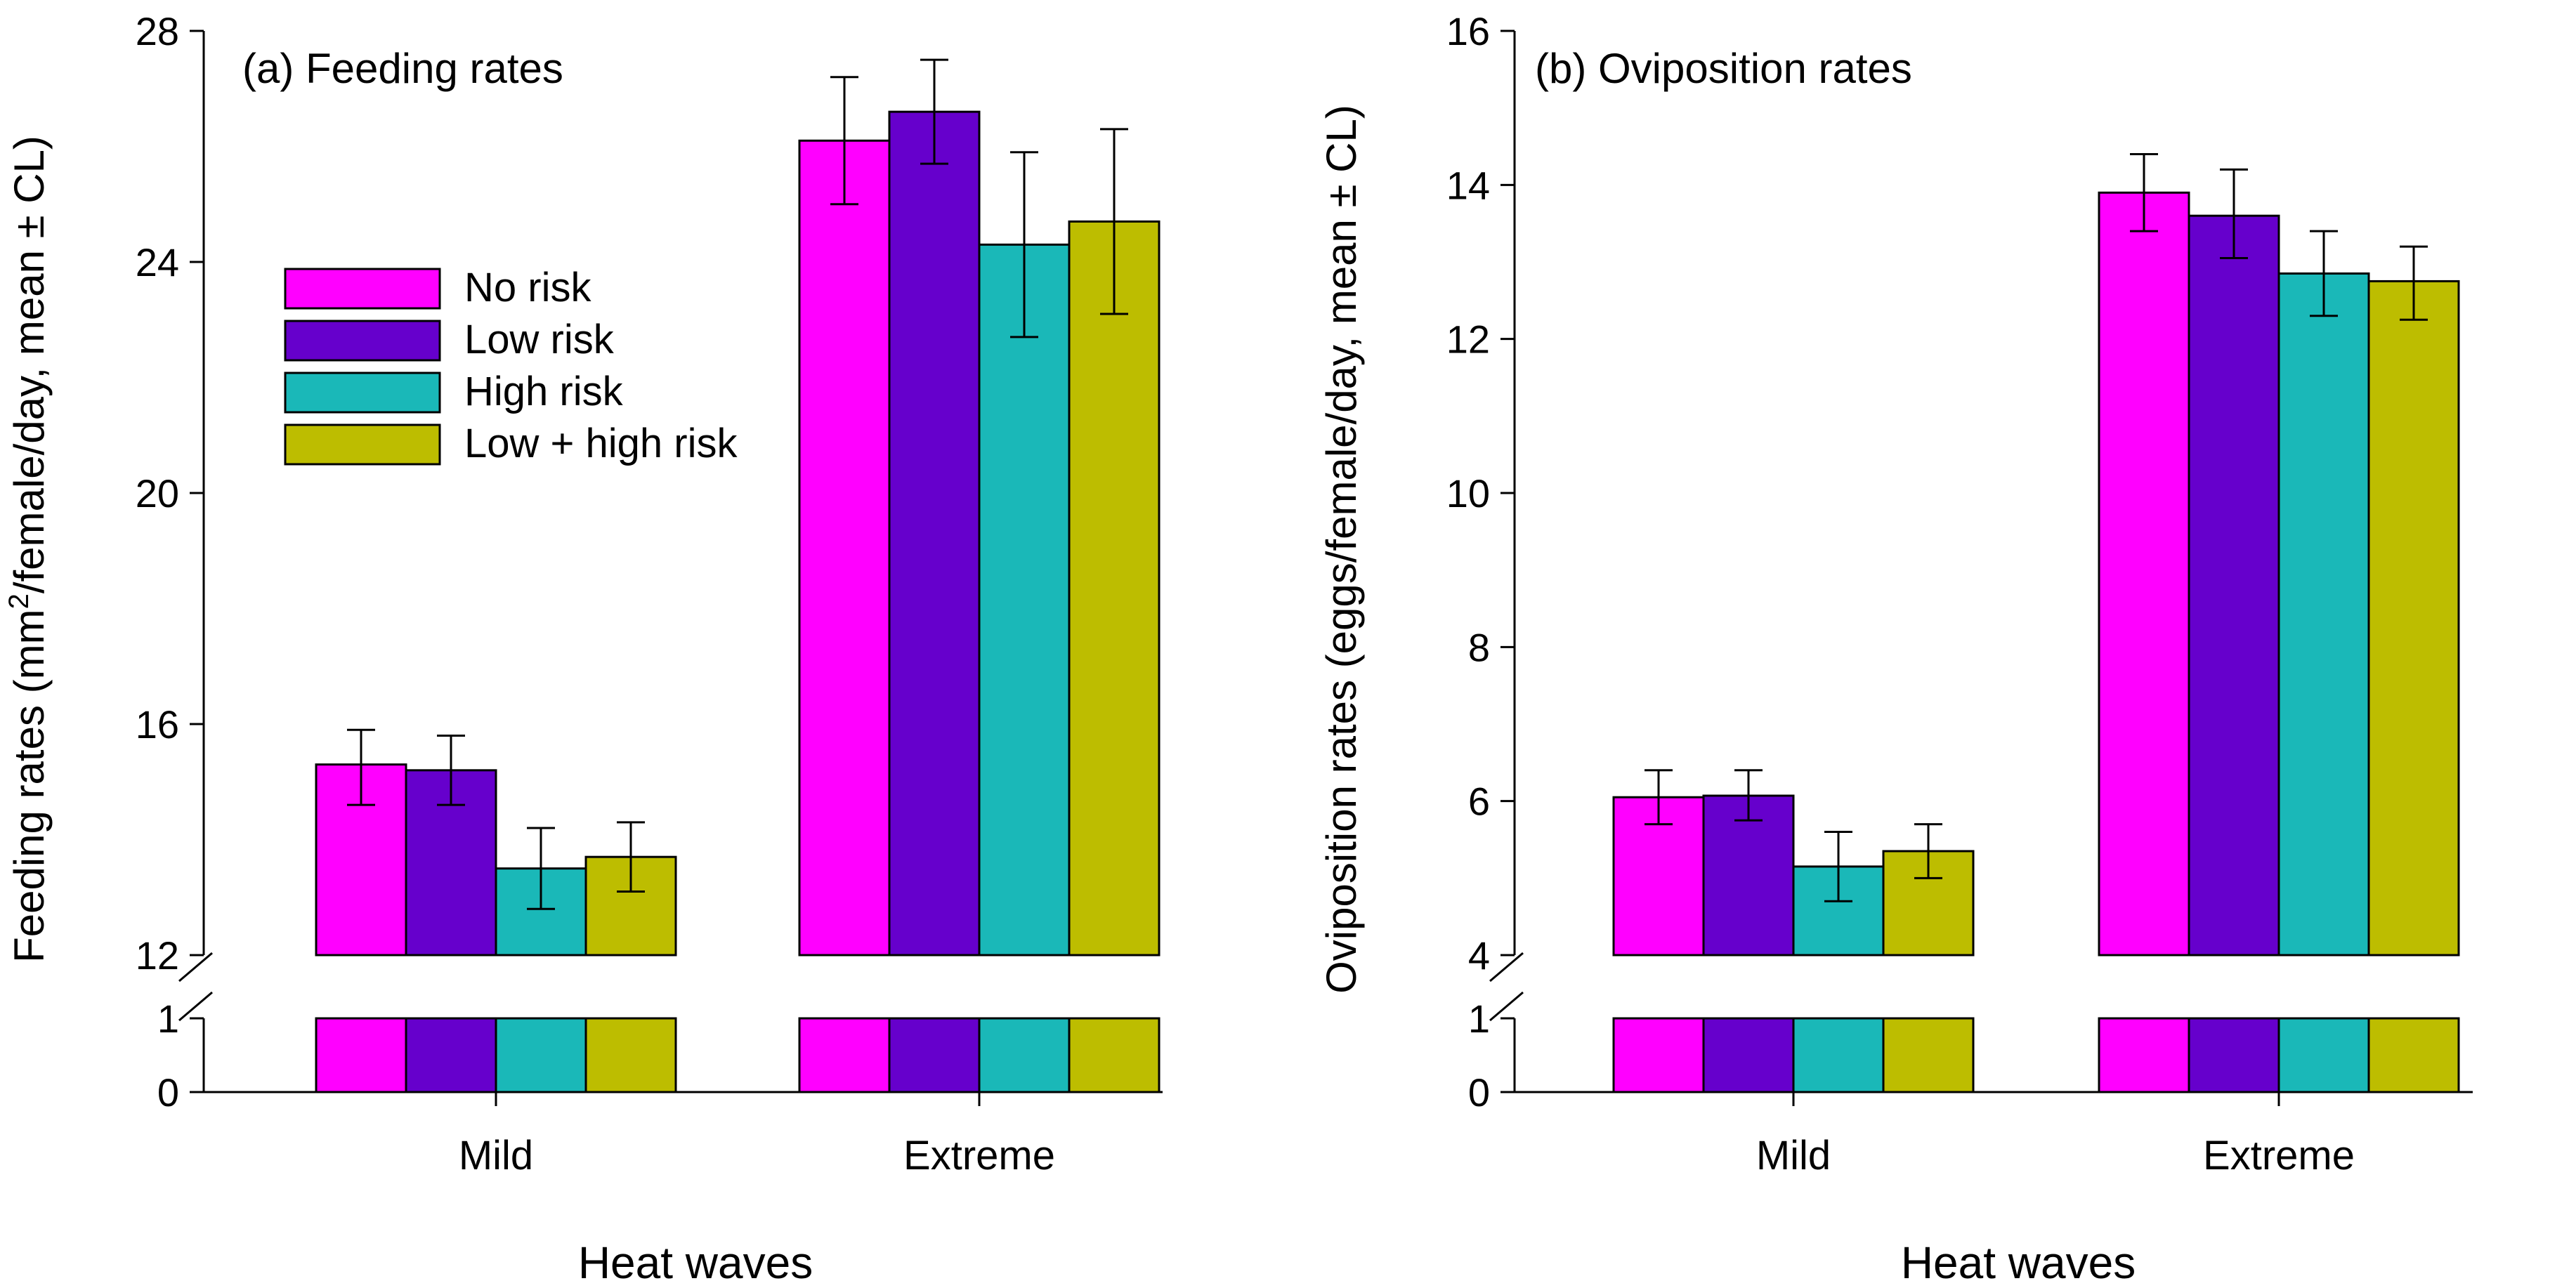 This screenshot has height=1288, width=2576. Describe the element at coordinates (1468, 493) in the screenshot. I see `y-tick-label: 10` at that location.